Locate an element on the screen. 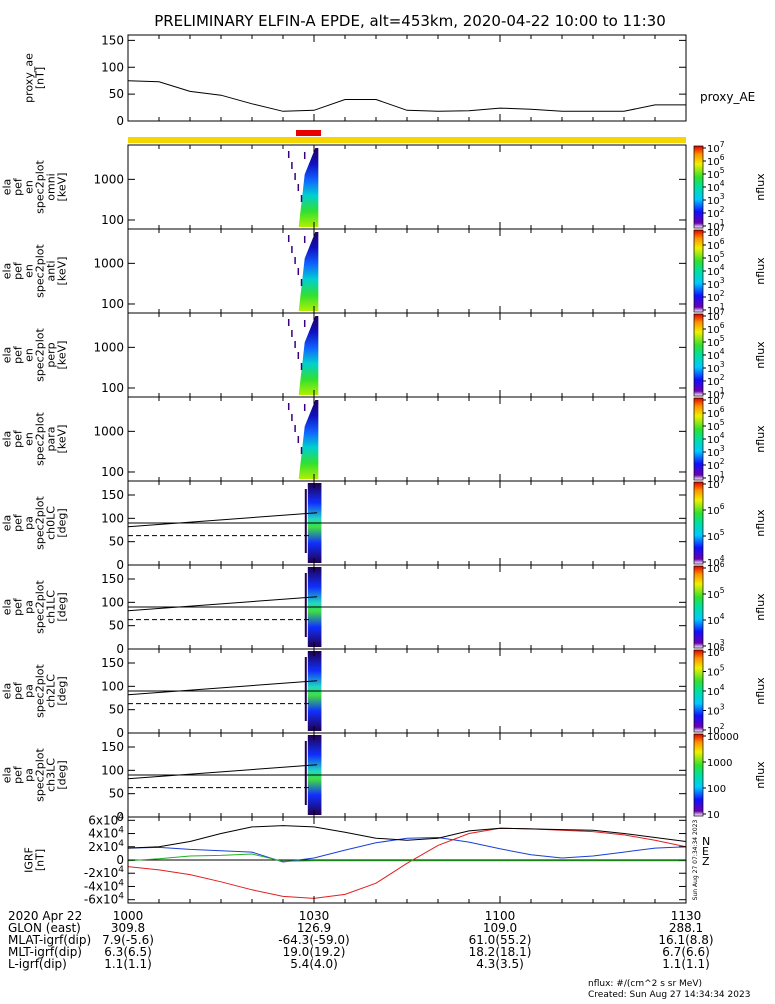  panel-frame is located at coordinates (407, 187).